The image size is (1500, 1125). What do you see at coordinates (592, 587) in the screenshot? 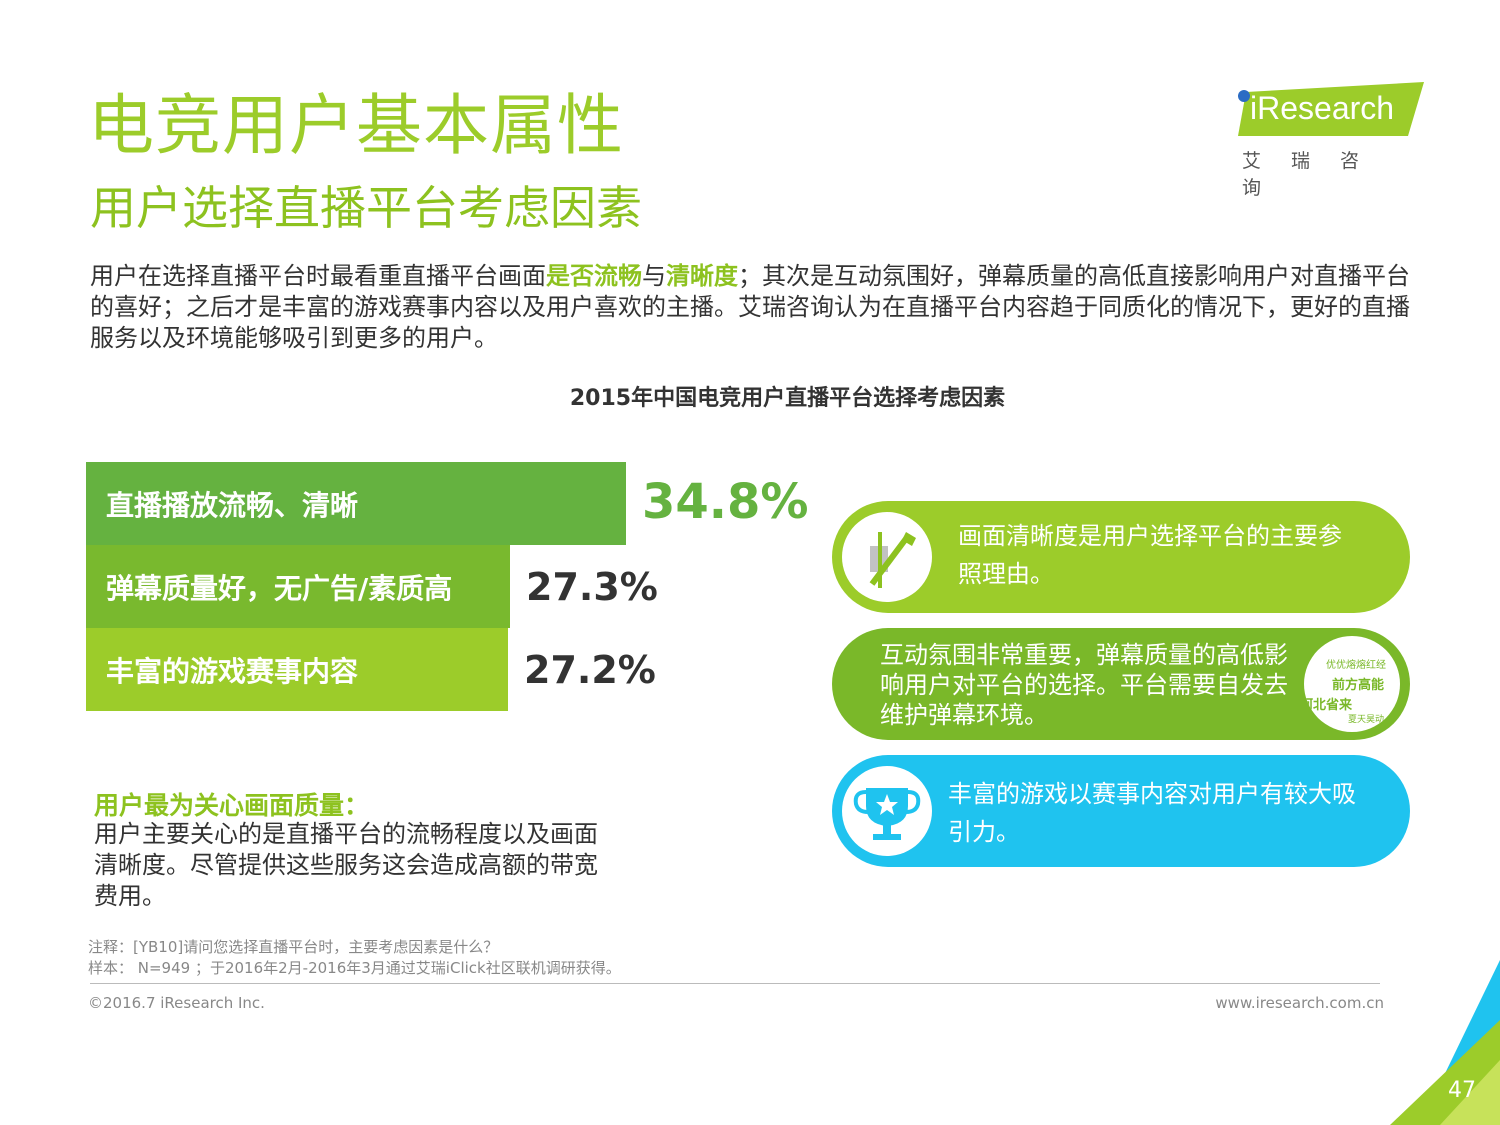
I see `bar-value-2: 27.3%` at bounding box center [592, 587].